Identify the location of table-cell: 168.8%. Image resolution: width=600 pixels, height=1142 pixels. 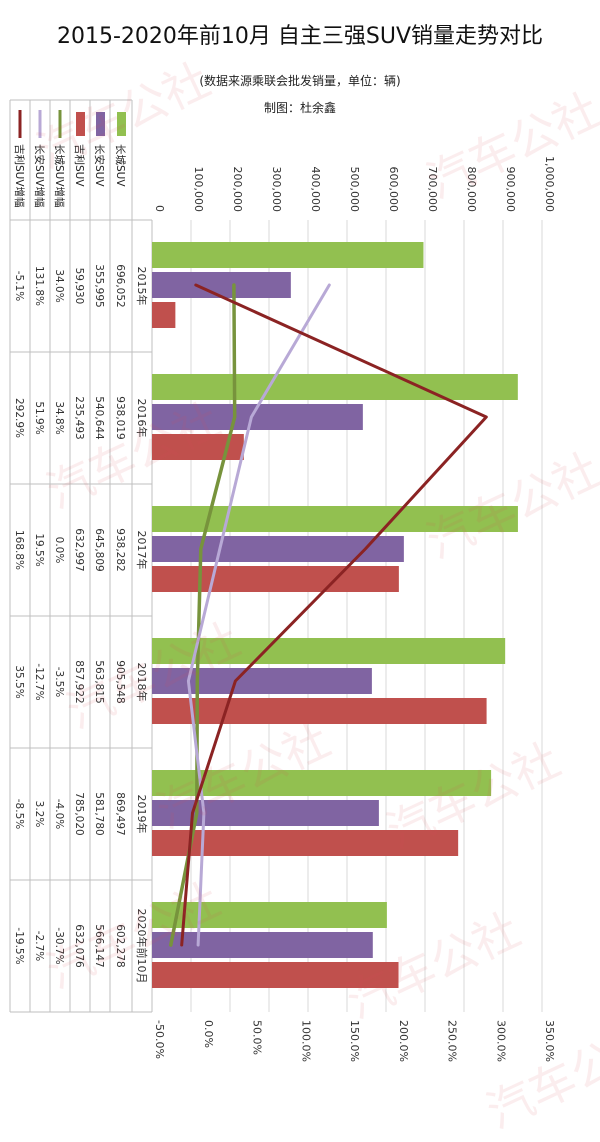
(19, 550).